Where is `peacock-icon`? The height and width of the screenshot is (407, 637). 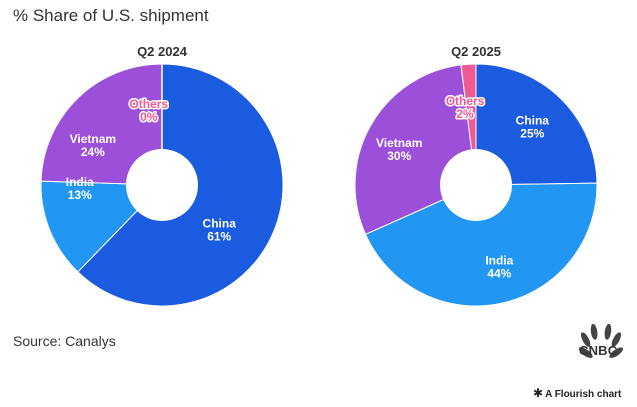
peacock-icon is located at coordinates (601, 340).